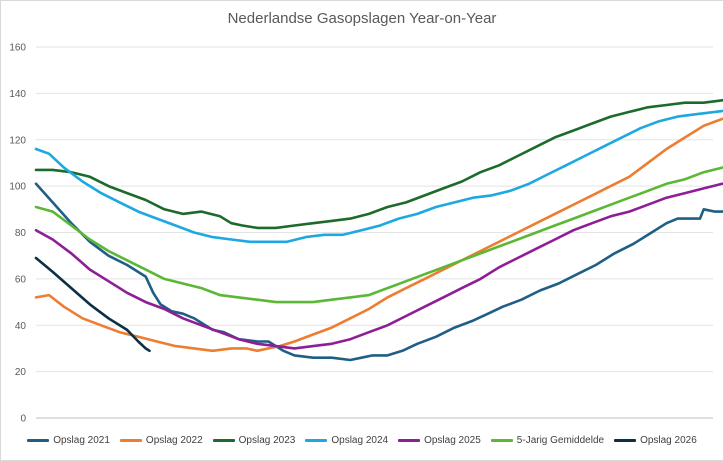 The width and height of the screenshot is (724, 461). What do you see at coordinates (17, 94) in the screenshot?
I see `y-tick-label: 140` at bounding box center [17, 94].